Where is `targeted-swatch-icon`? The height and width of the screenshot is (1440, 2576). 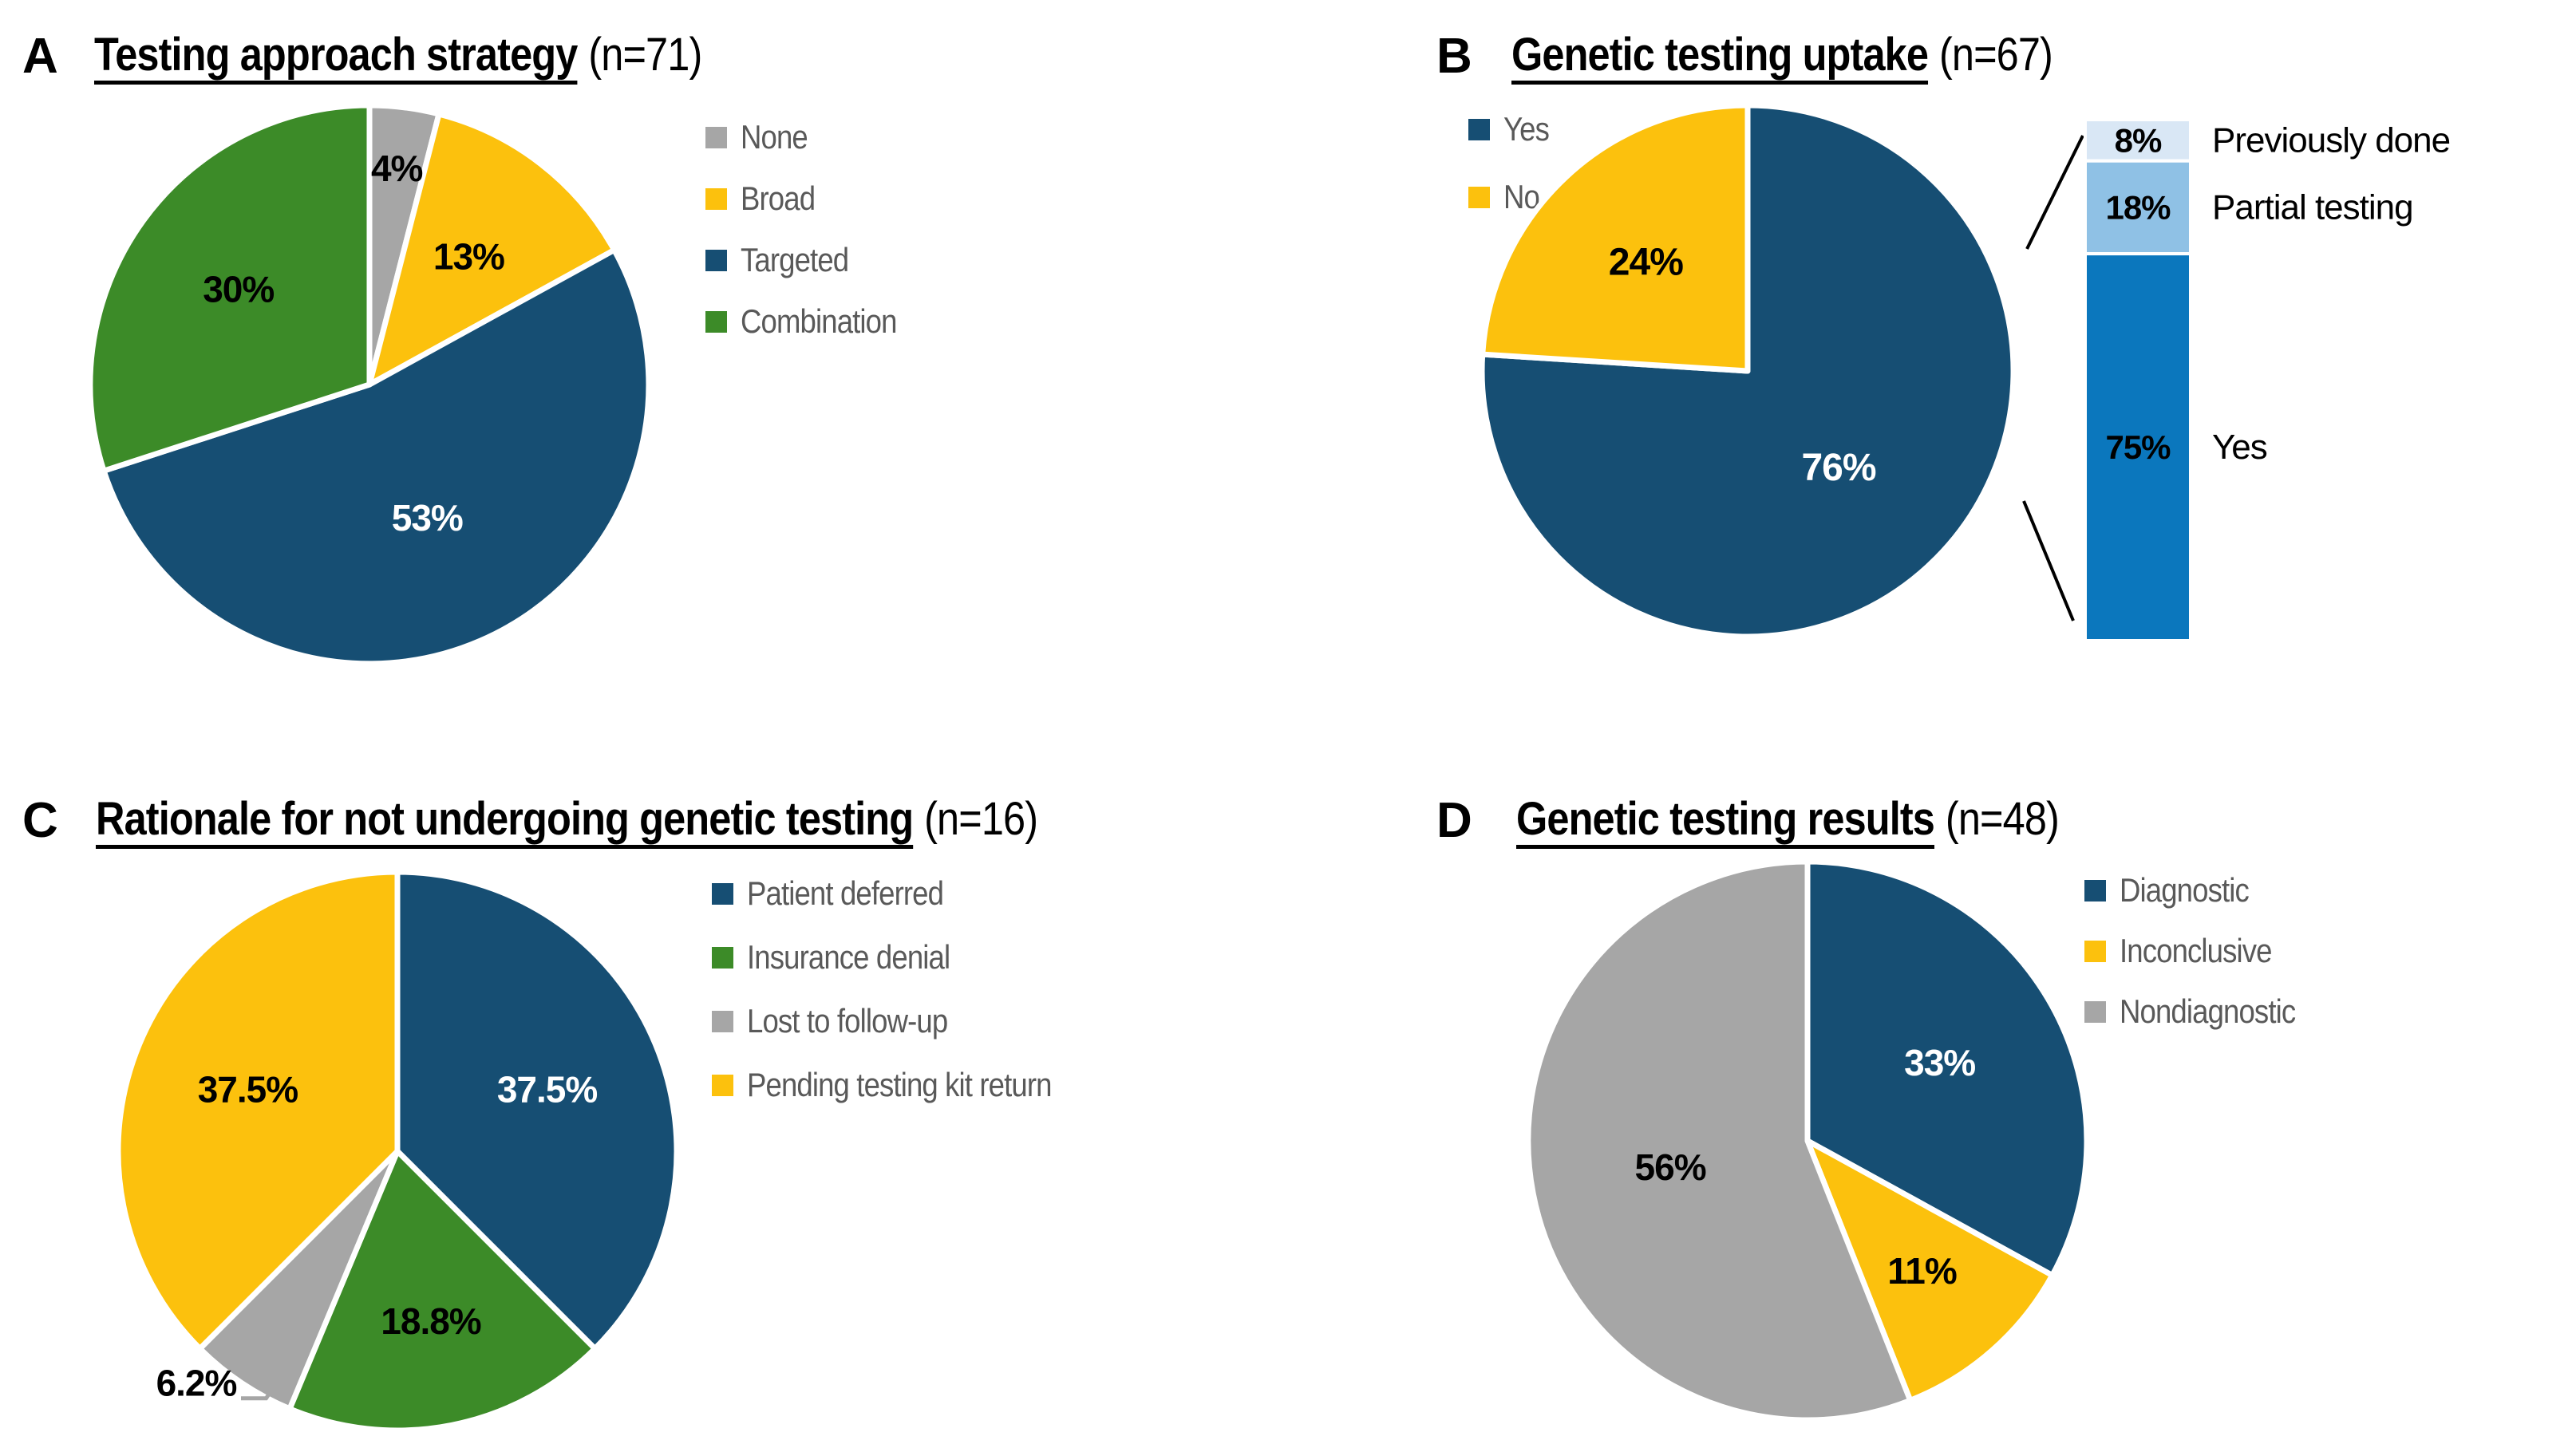
targeted-swatch-icon is located at coordinates (716, 260).